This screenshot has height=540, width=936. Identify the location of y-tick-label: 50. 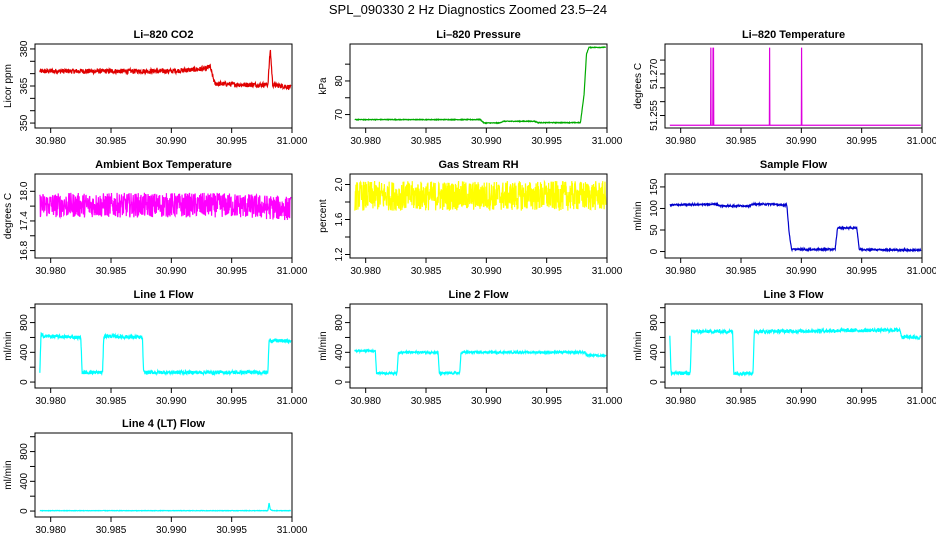
(654, 230).